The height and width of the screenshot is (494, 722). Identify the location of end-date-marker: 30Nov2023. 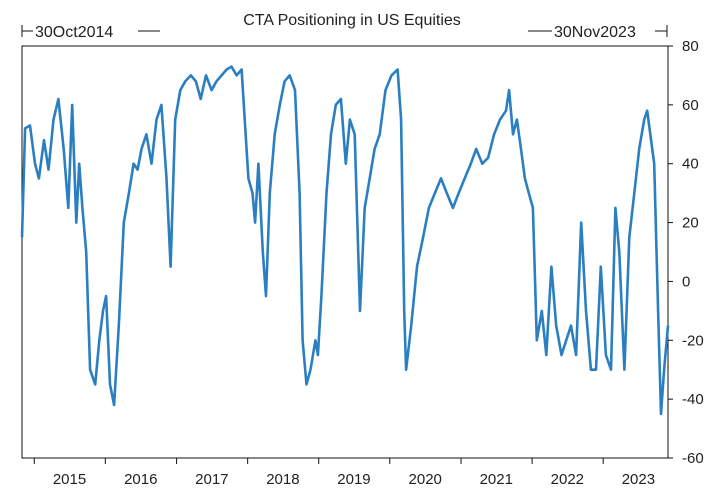
(598, 32).